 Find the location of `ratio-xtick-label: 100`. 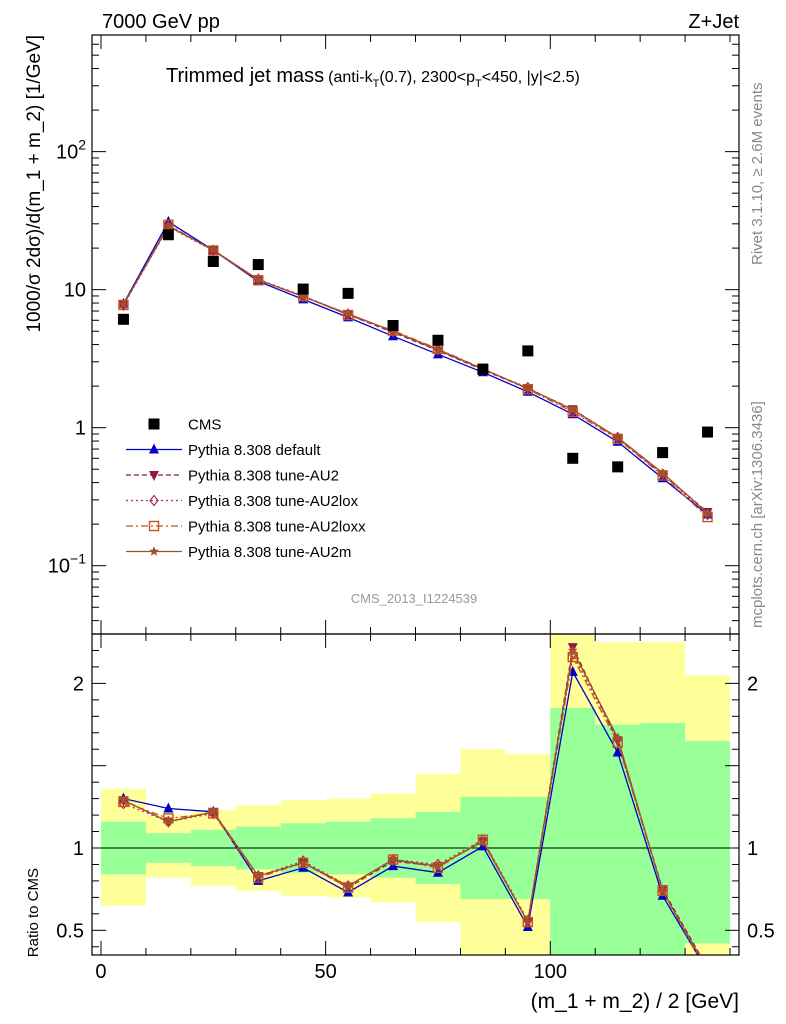

ratio-xtick-label: 100 is located at coordinates (550, 972).